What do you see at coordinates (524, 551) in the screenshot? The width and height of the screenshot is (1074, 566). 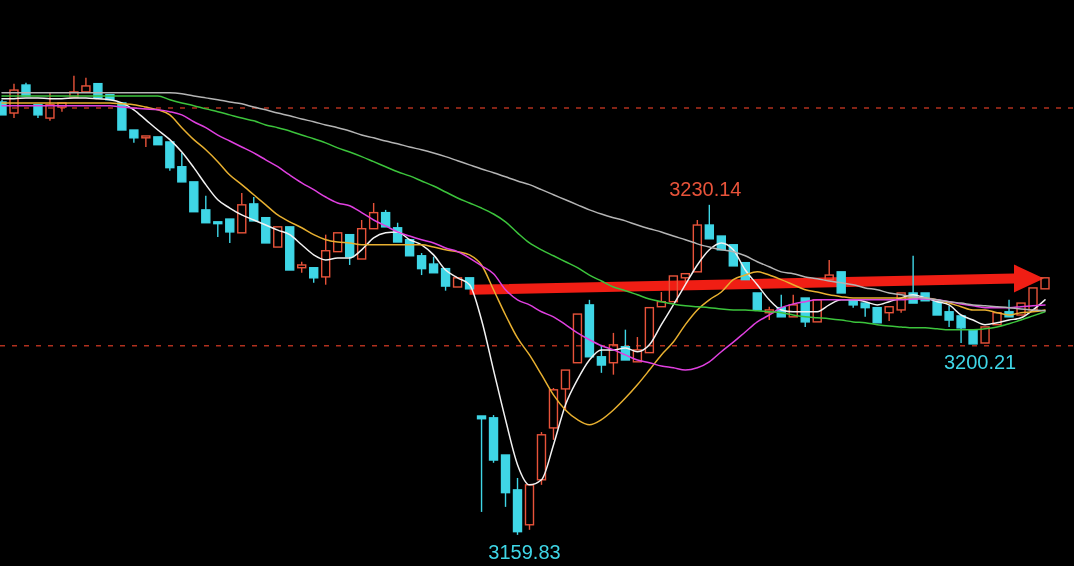 I see `annotation: 3159.83` at bounding box center [524, 551].